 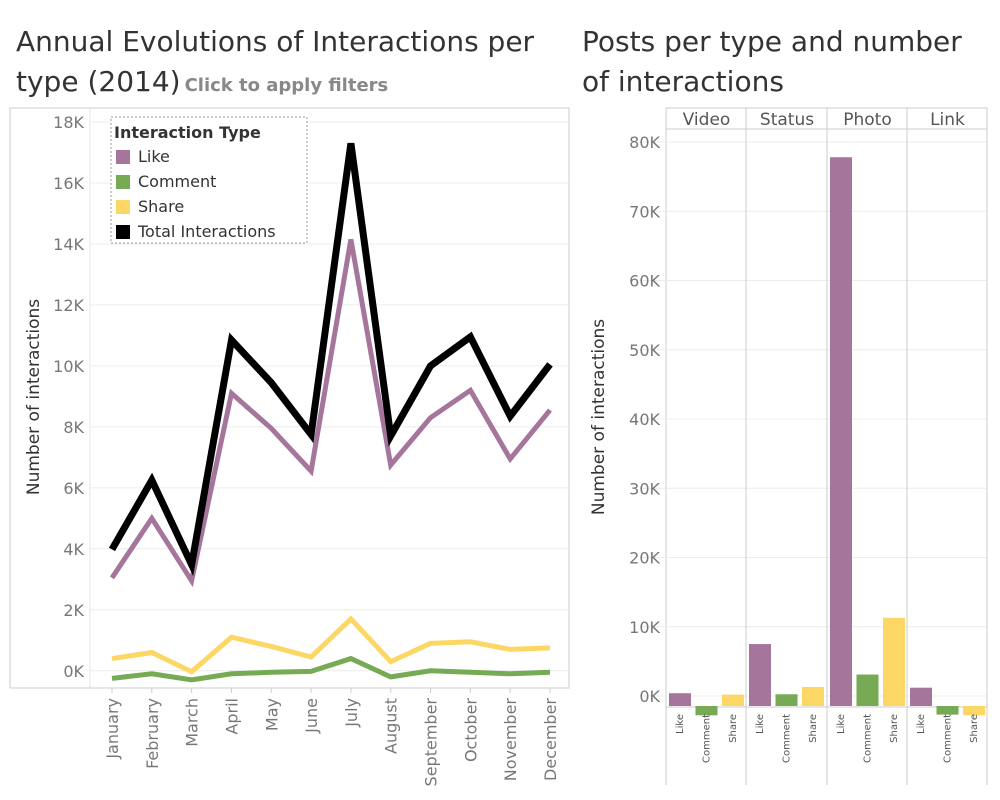 I want to click on filter-hint: Click to apply filters, so click(x=286, y=85).